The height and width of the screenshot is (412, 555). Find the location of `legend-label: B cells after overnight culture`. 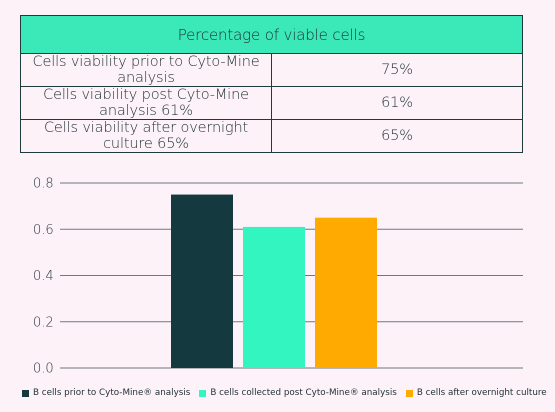

legend-label: B cells after overnight culture is located at coordinates (481, 393).